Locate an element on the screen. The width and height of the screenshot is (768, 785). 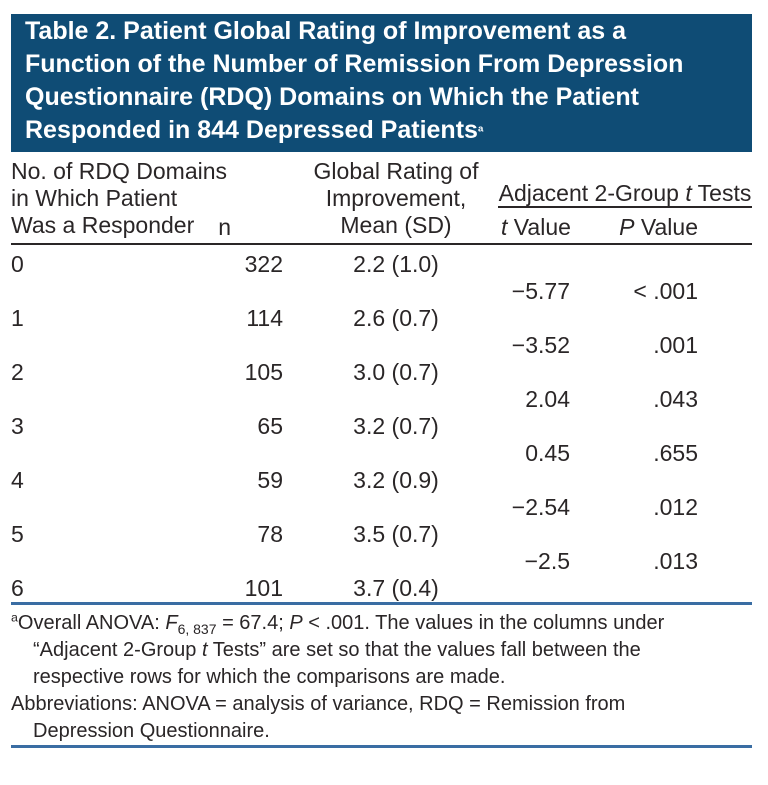
ttest-row: −2.5 .013 is located at coordinates (381, 561).